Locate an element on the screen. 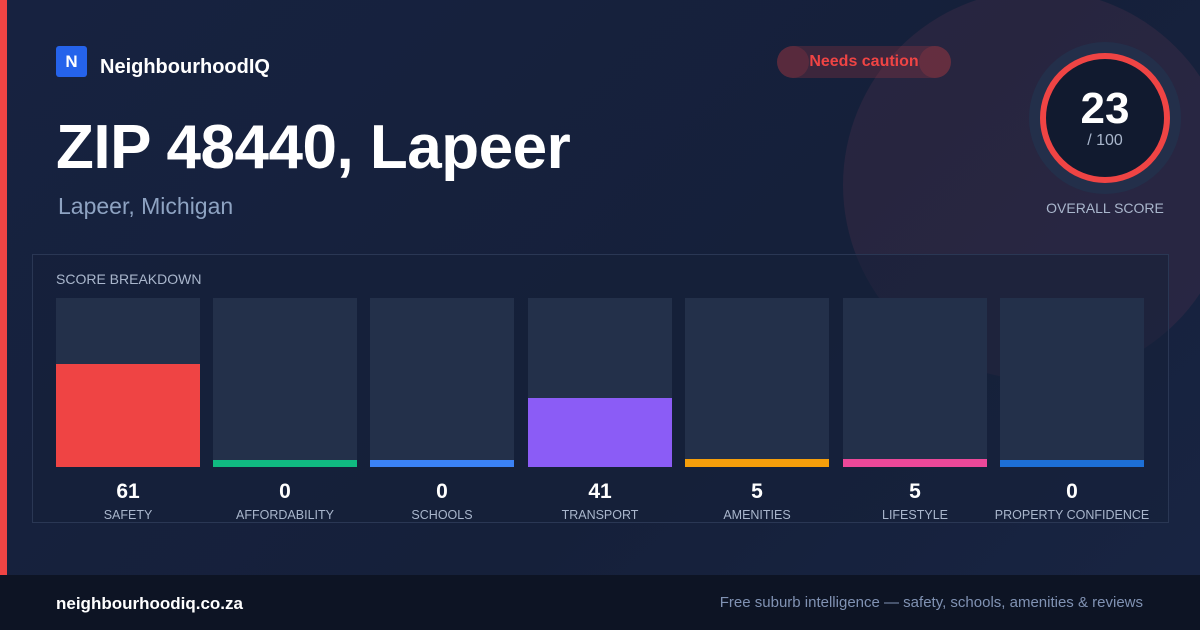 This screenshot has height=630, width=1200. category-property-confidence: 0 PROPERTY CONFIDENCE is located at coordinates (1072, 410).